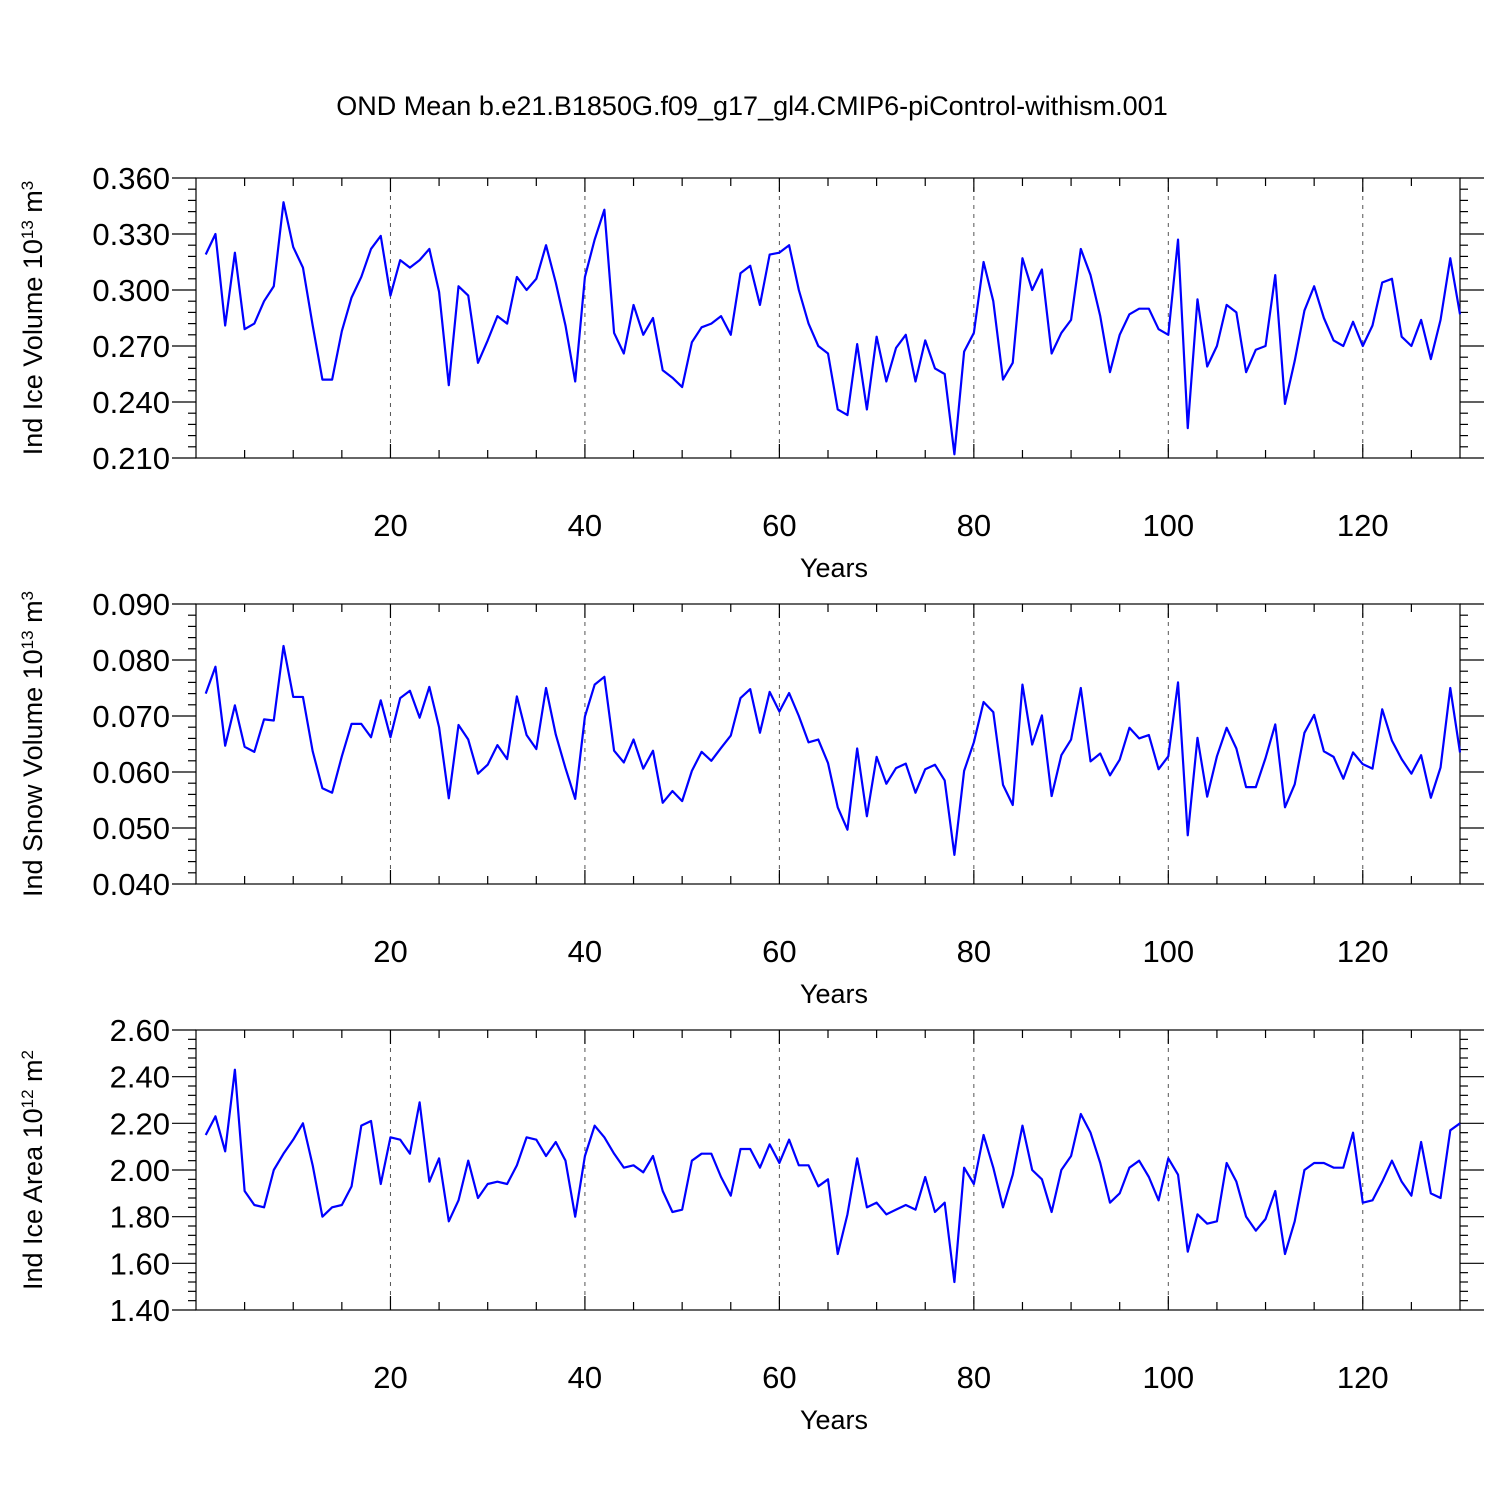 The image size is (1500, 1500). I want to click on y-tick-label: 0.360, so click(131, 178).